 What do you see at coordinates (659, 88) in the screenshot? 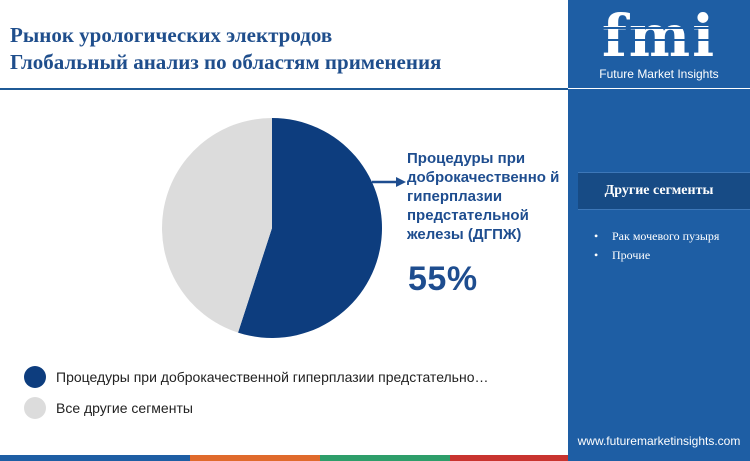
I see `sidebar-divider` at bounding box center [659, 88].